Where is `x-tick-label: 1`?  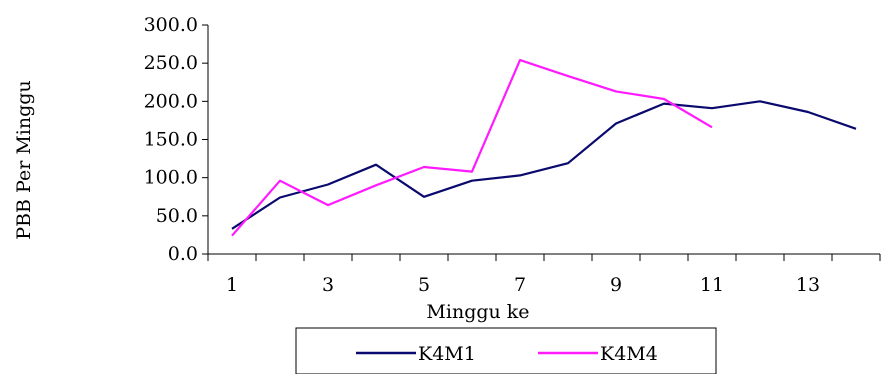
x-tick-label: 1 is located at coordinates (232, 285).